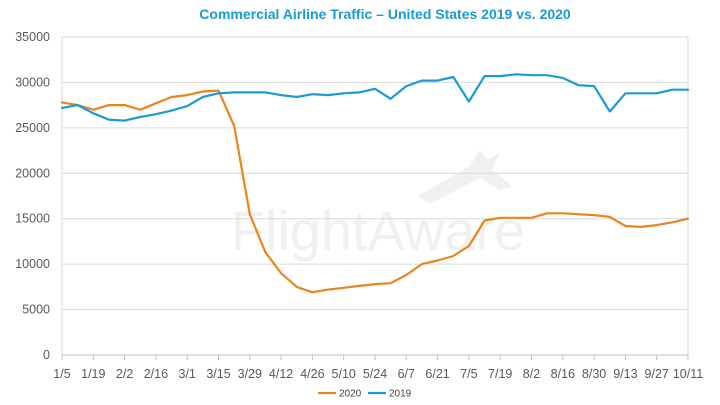  Describe the element at coordinates (688, 374) in the screenshot. I see `x-tick-label: 10/11` at that location.